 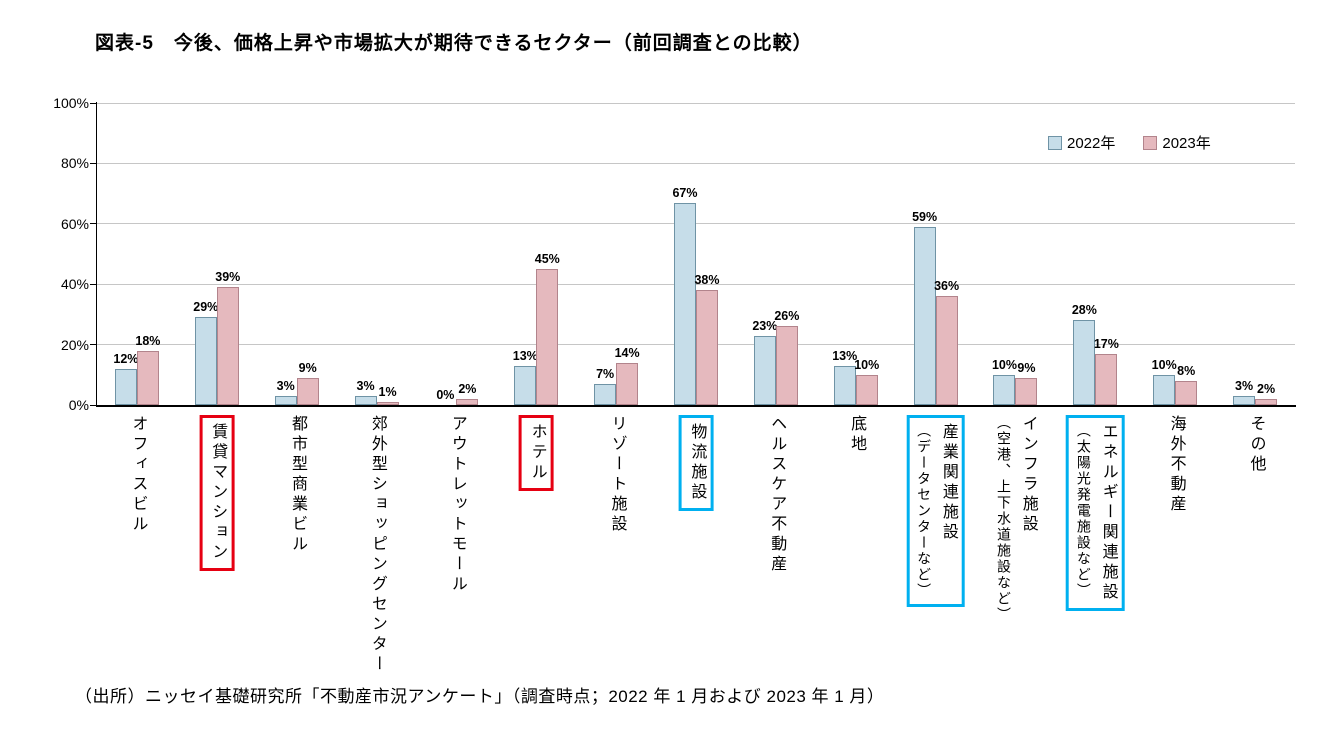 I want to click on x-axis-category-label: ホテル, so click(x=536, y=453).